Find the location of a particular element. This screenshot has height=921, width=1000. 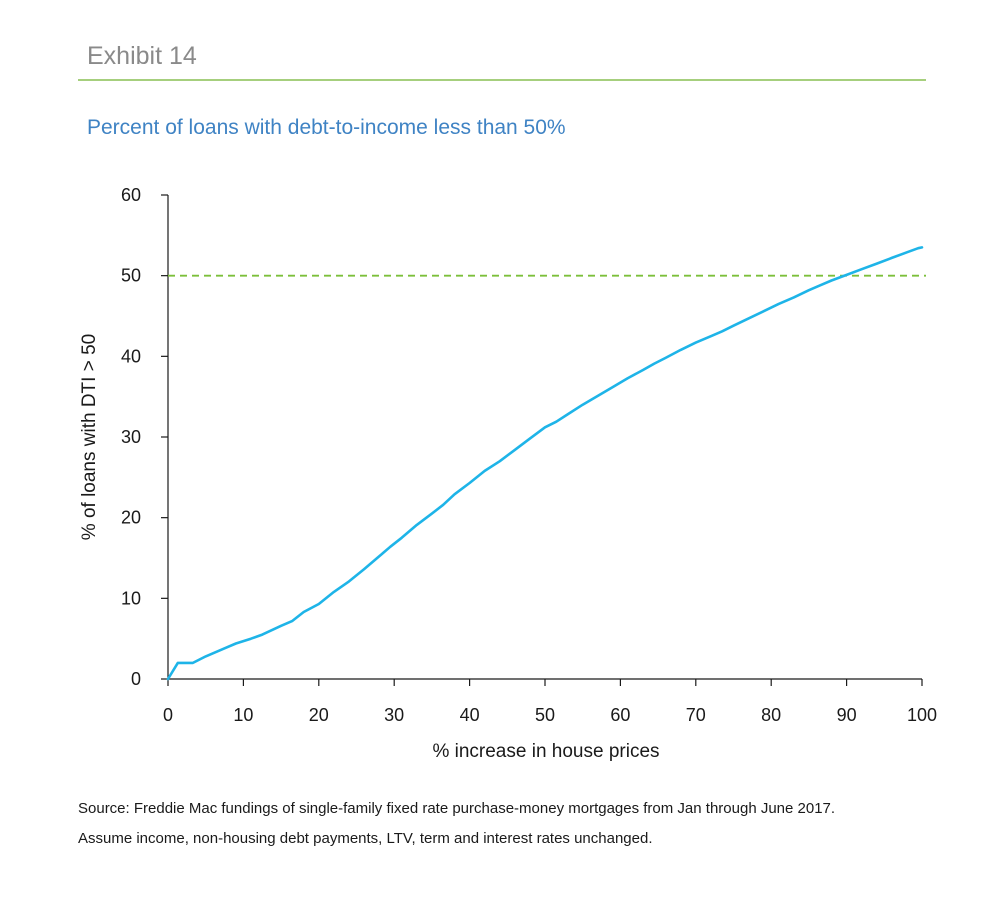

y-tick-label: 0 is located at coordinates (136, 679).